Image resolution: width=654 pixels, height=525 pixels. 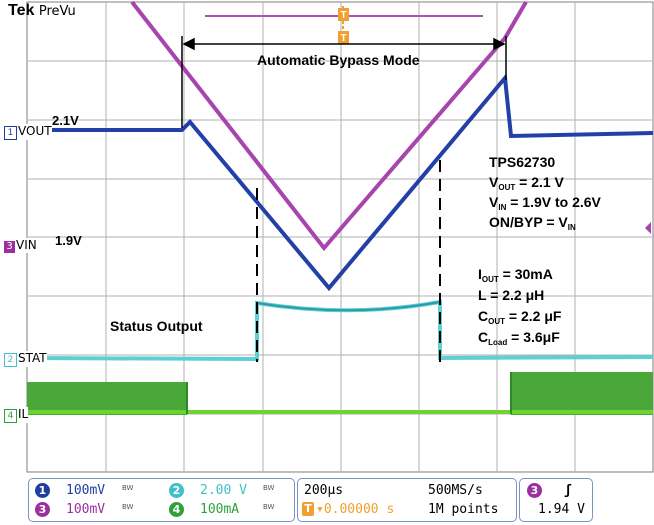 I want to click on channel-label-vout: 1 VOUT, so click(x=28, y=132).